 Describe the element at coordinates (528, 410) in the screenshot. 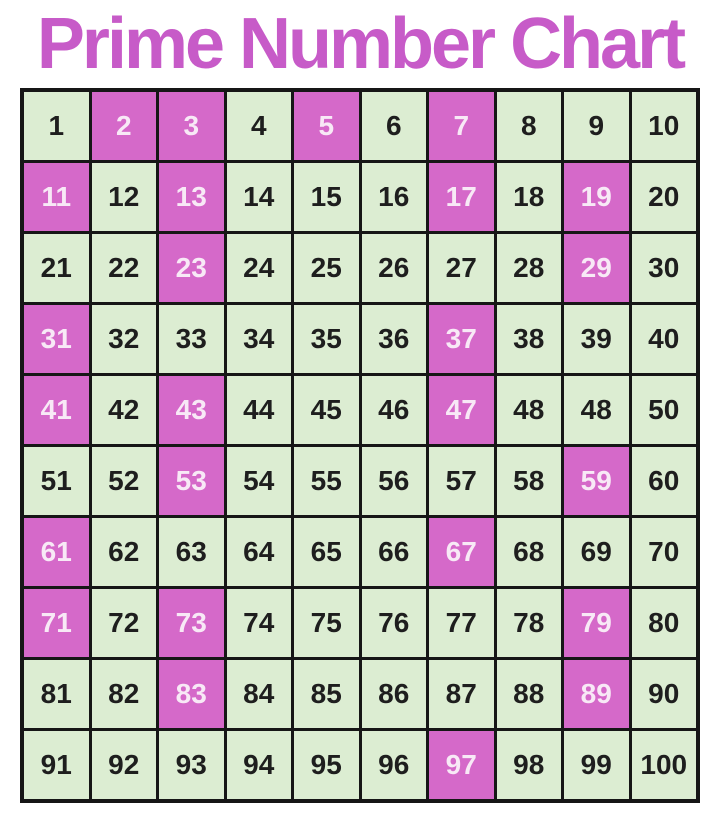

I see `grid-cell-48: 48` at that location.